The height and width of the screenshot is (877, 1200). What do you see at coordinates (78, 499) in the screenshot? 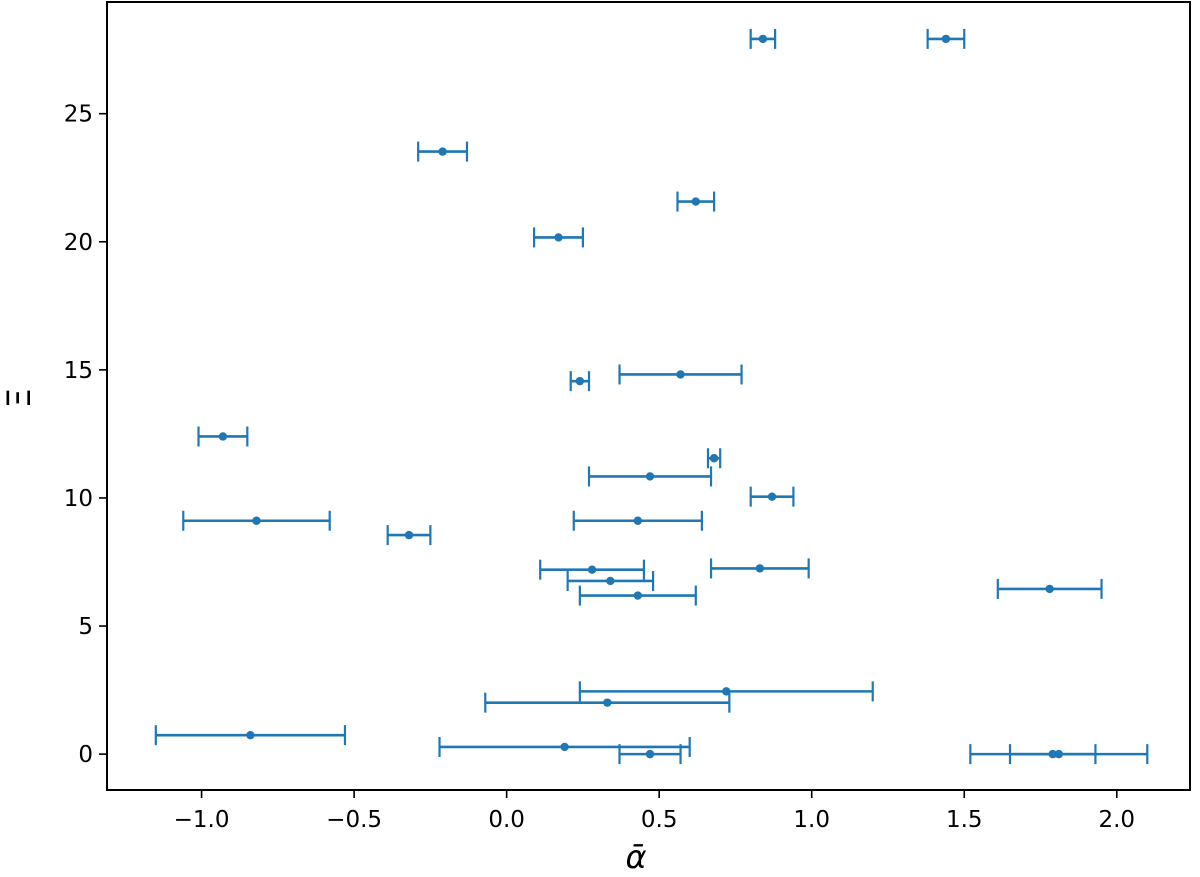
I see `y-tick-label: 10` at bounding box center [78, 499].